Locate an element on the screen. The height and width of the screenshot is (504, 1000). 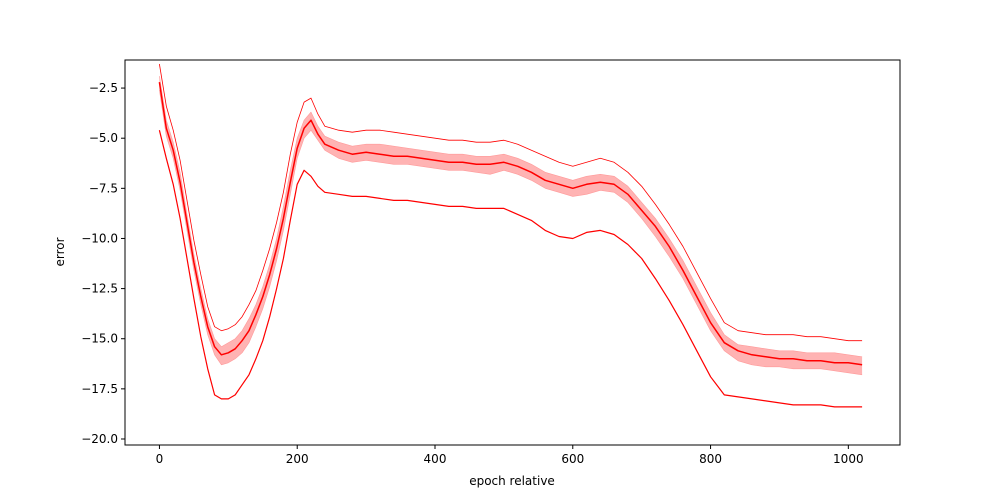
y-tick-label: −12.5 is located at coordinates (99, 289).